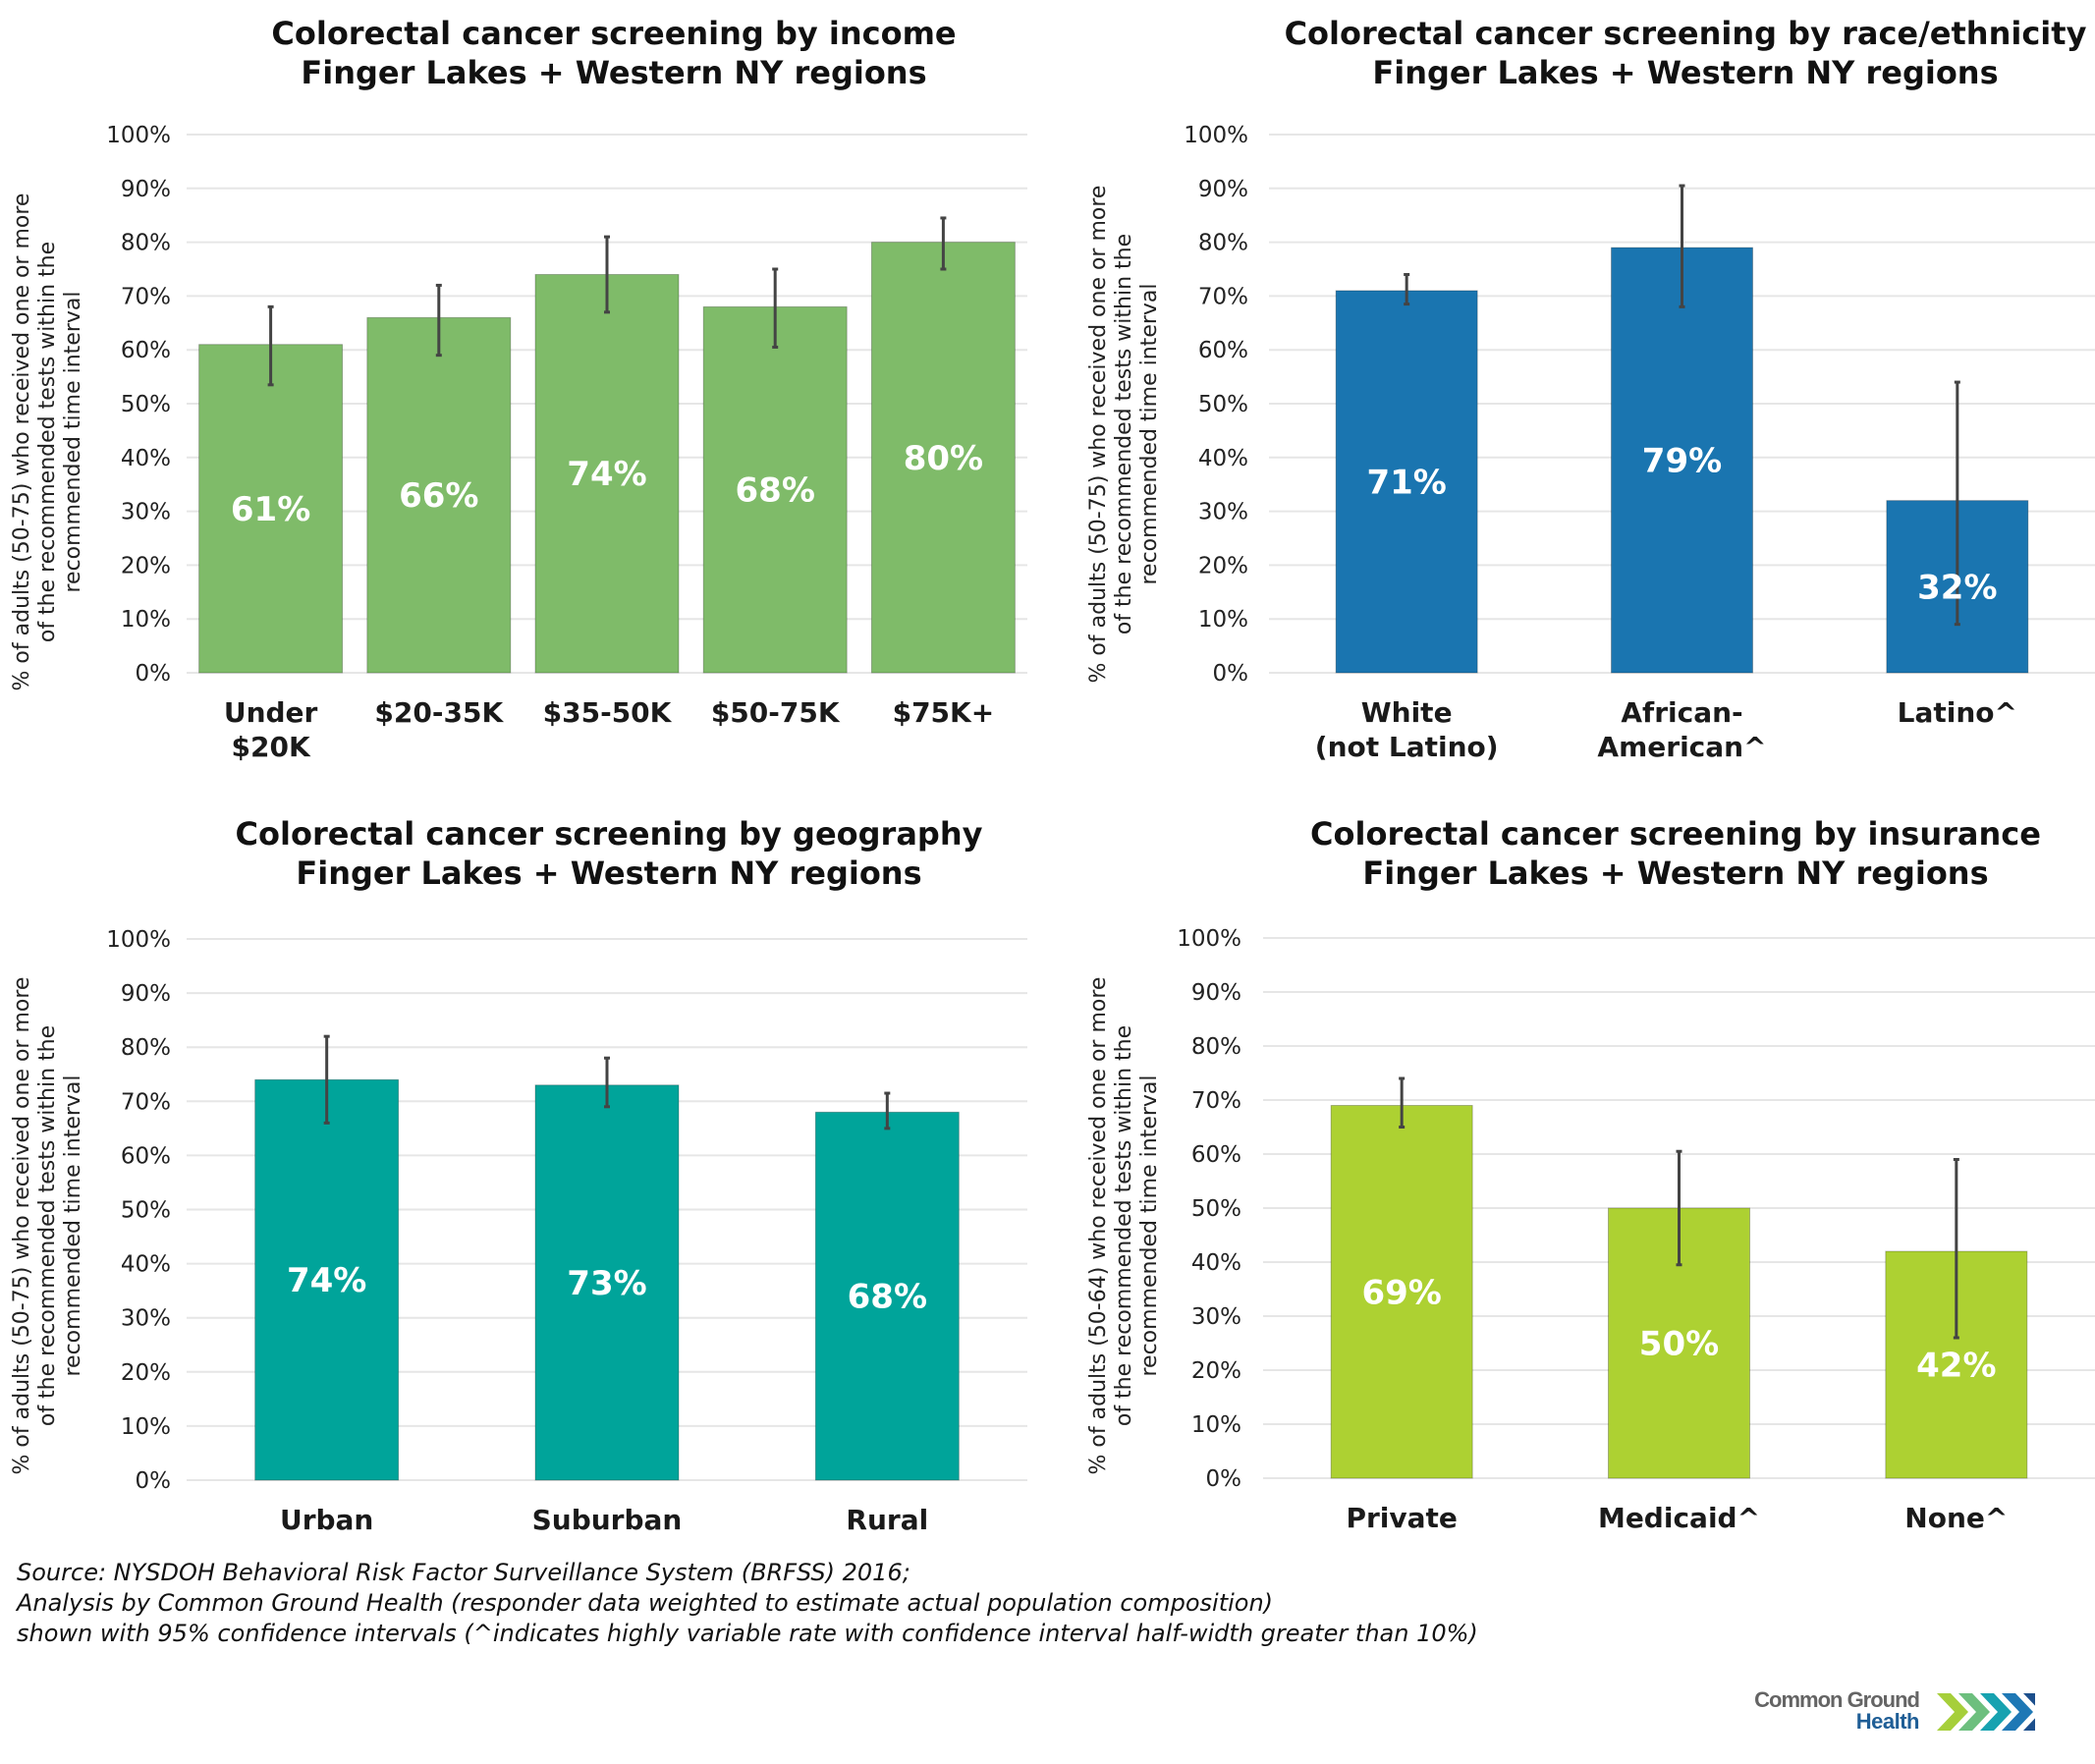 This screenshot has width=2095, height=1764. I want to click on data-label: 80%, so click(943, 459).